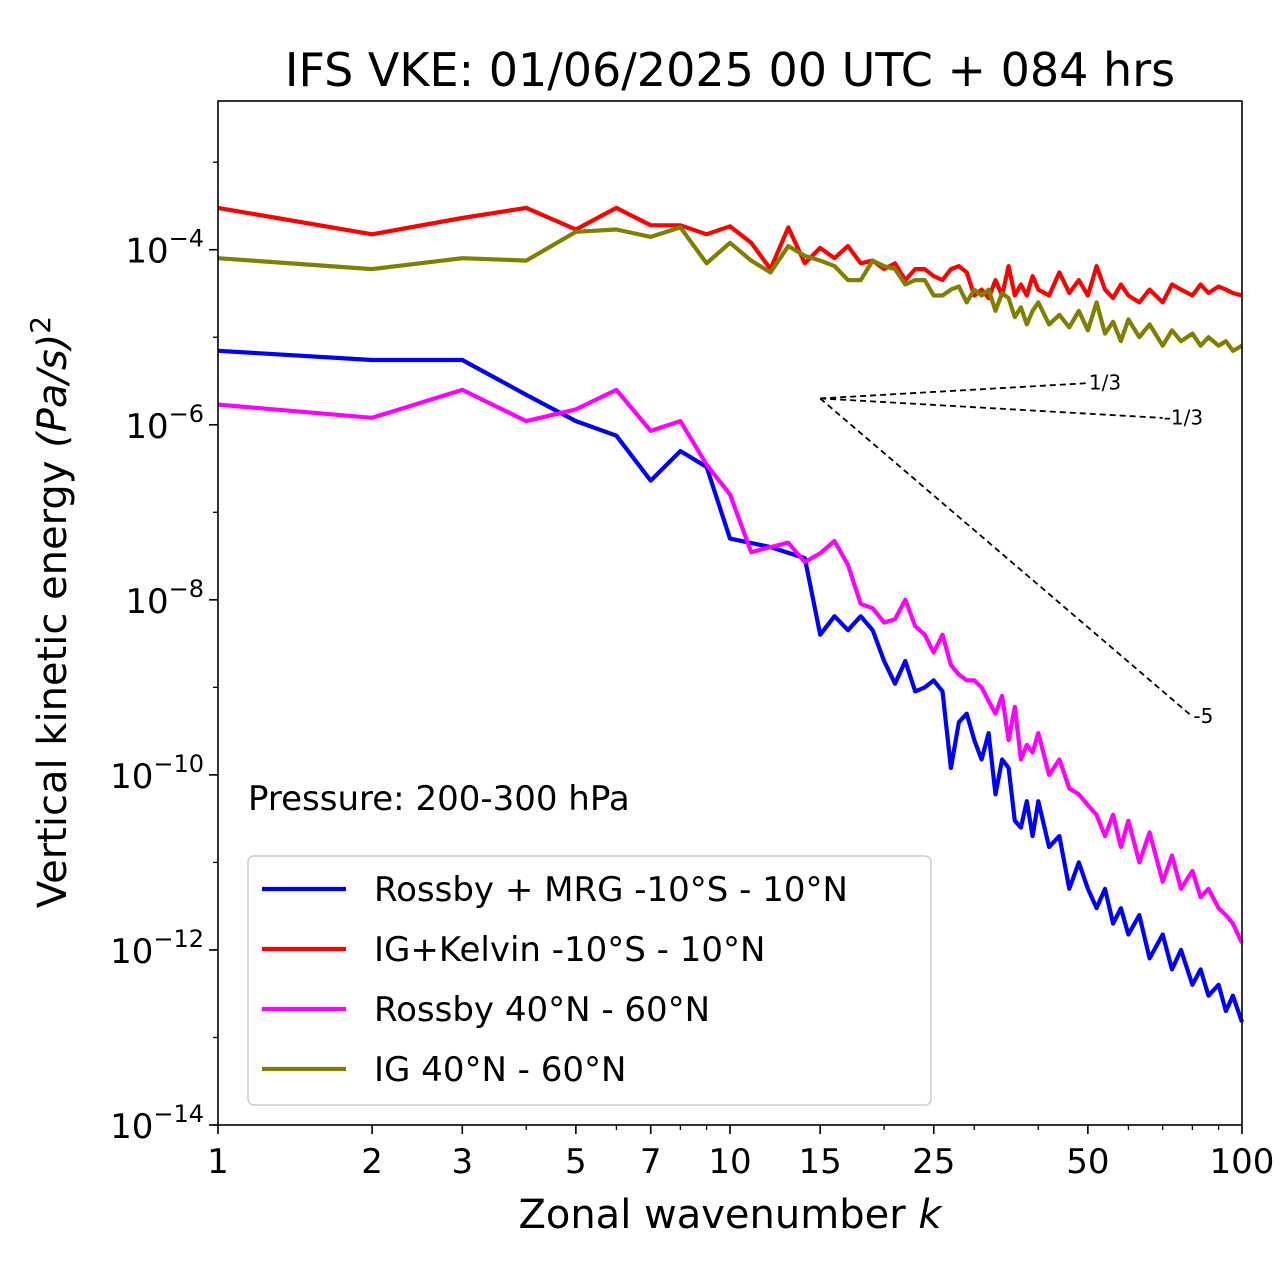  I want to click on y-tick-exponent: −12, so click(178, 939).